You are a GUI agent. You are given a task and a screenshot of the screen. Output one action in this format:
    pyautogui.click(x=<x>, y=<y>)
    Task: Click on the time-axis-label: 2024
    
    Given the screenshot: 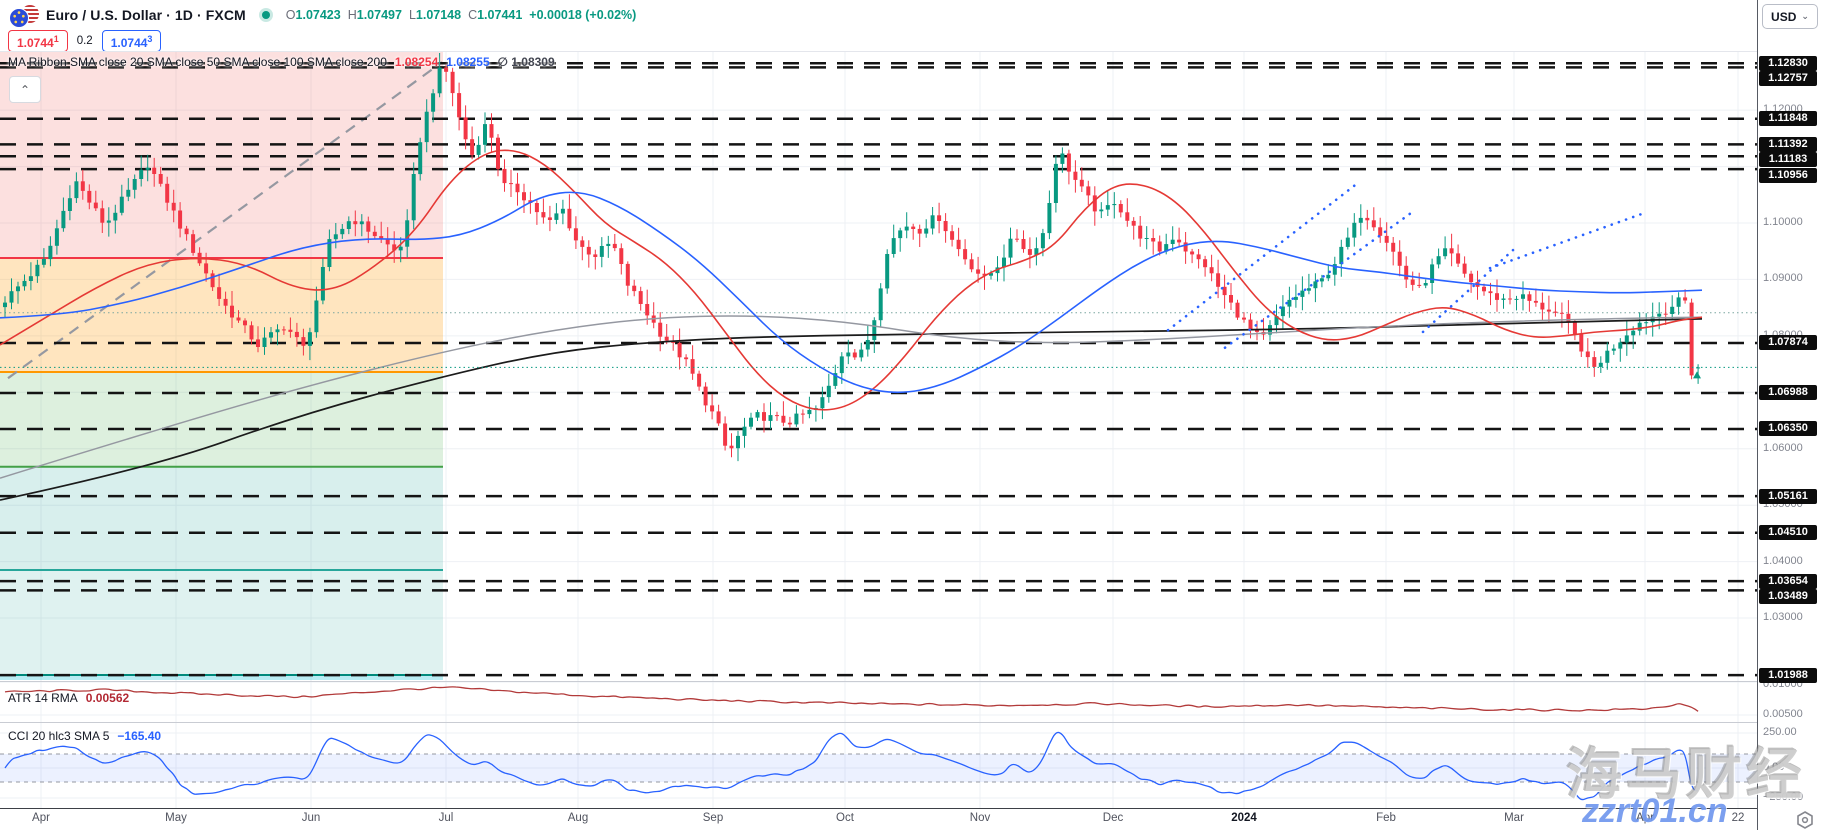 What is the action you would take?
    pyautogui.click(x=1244, y=818)
    